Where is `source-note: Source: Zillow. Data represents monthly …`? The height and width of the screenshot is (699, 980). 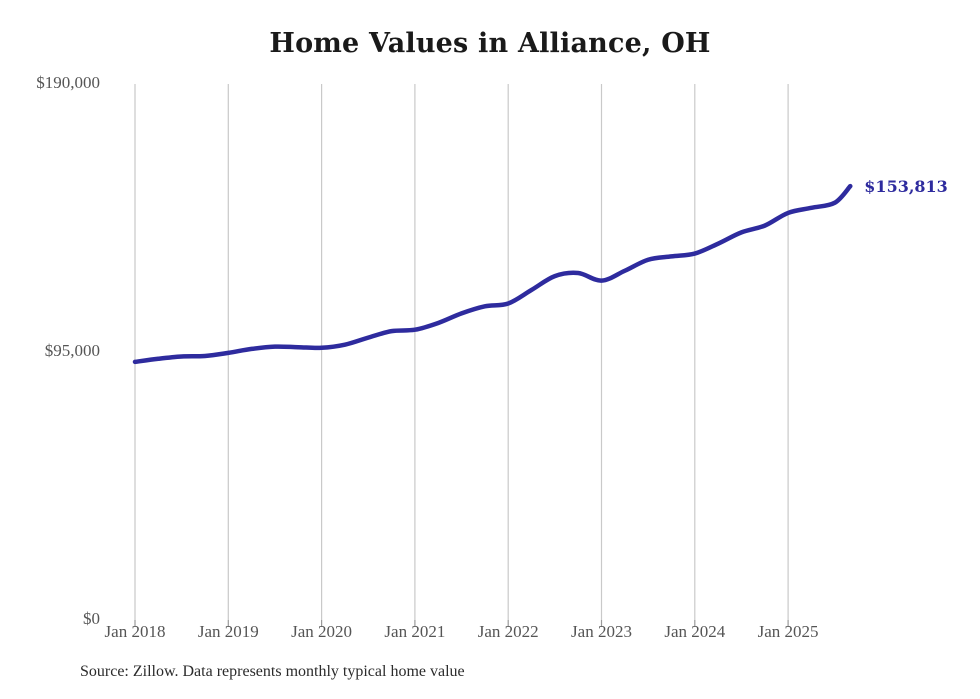
source-note: Source: Zillow. Data represents monthly … is located at coordinates (272, 671).